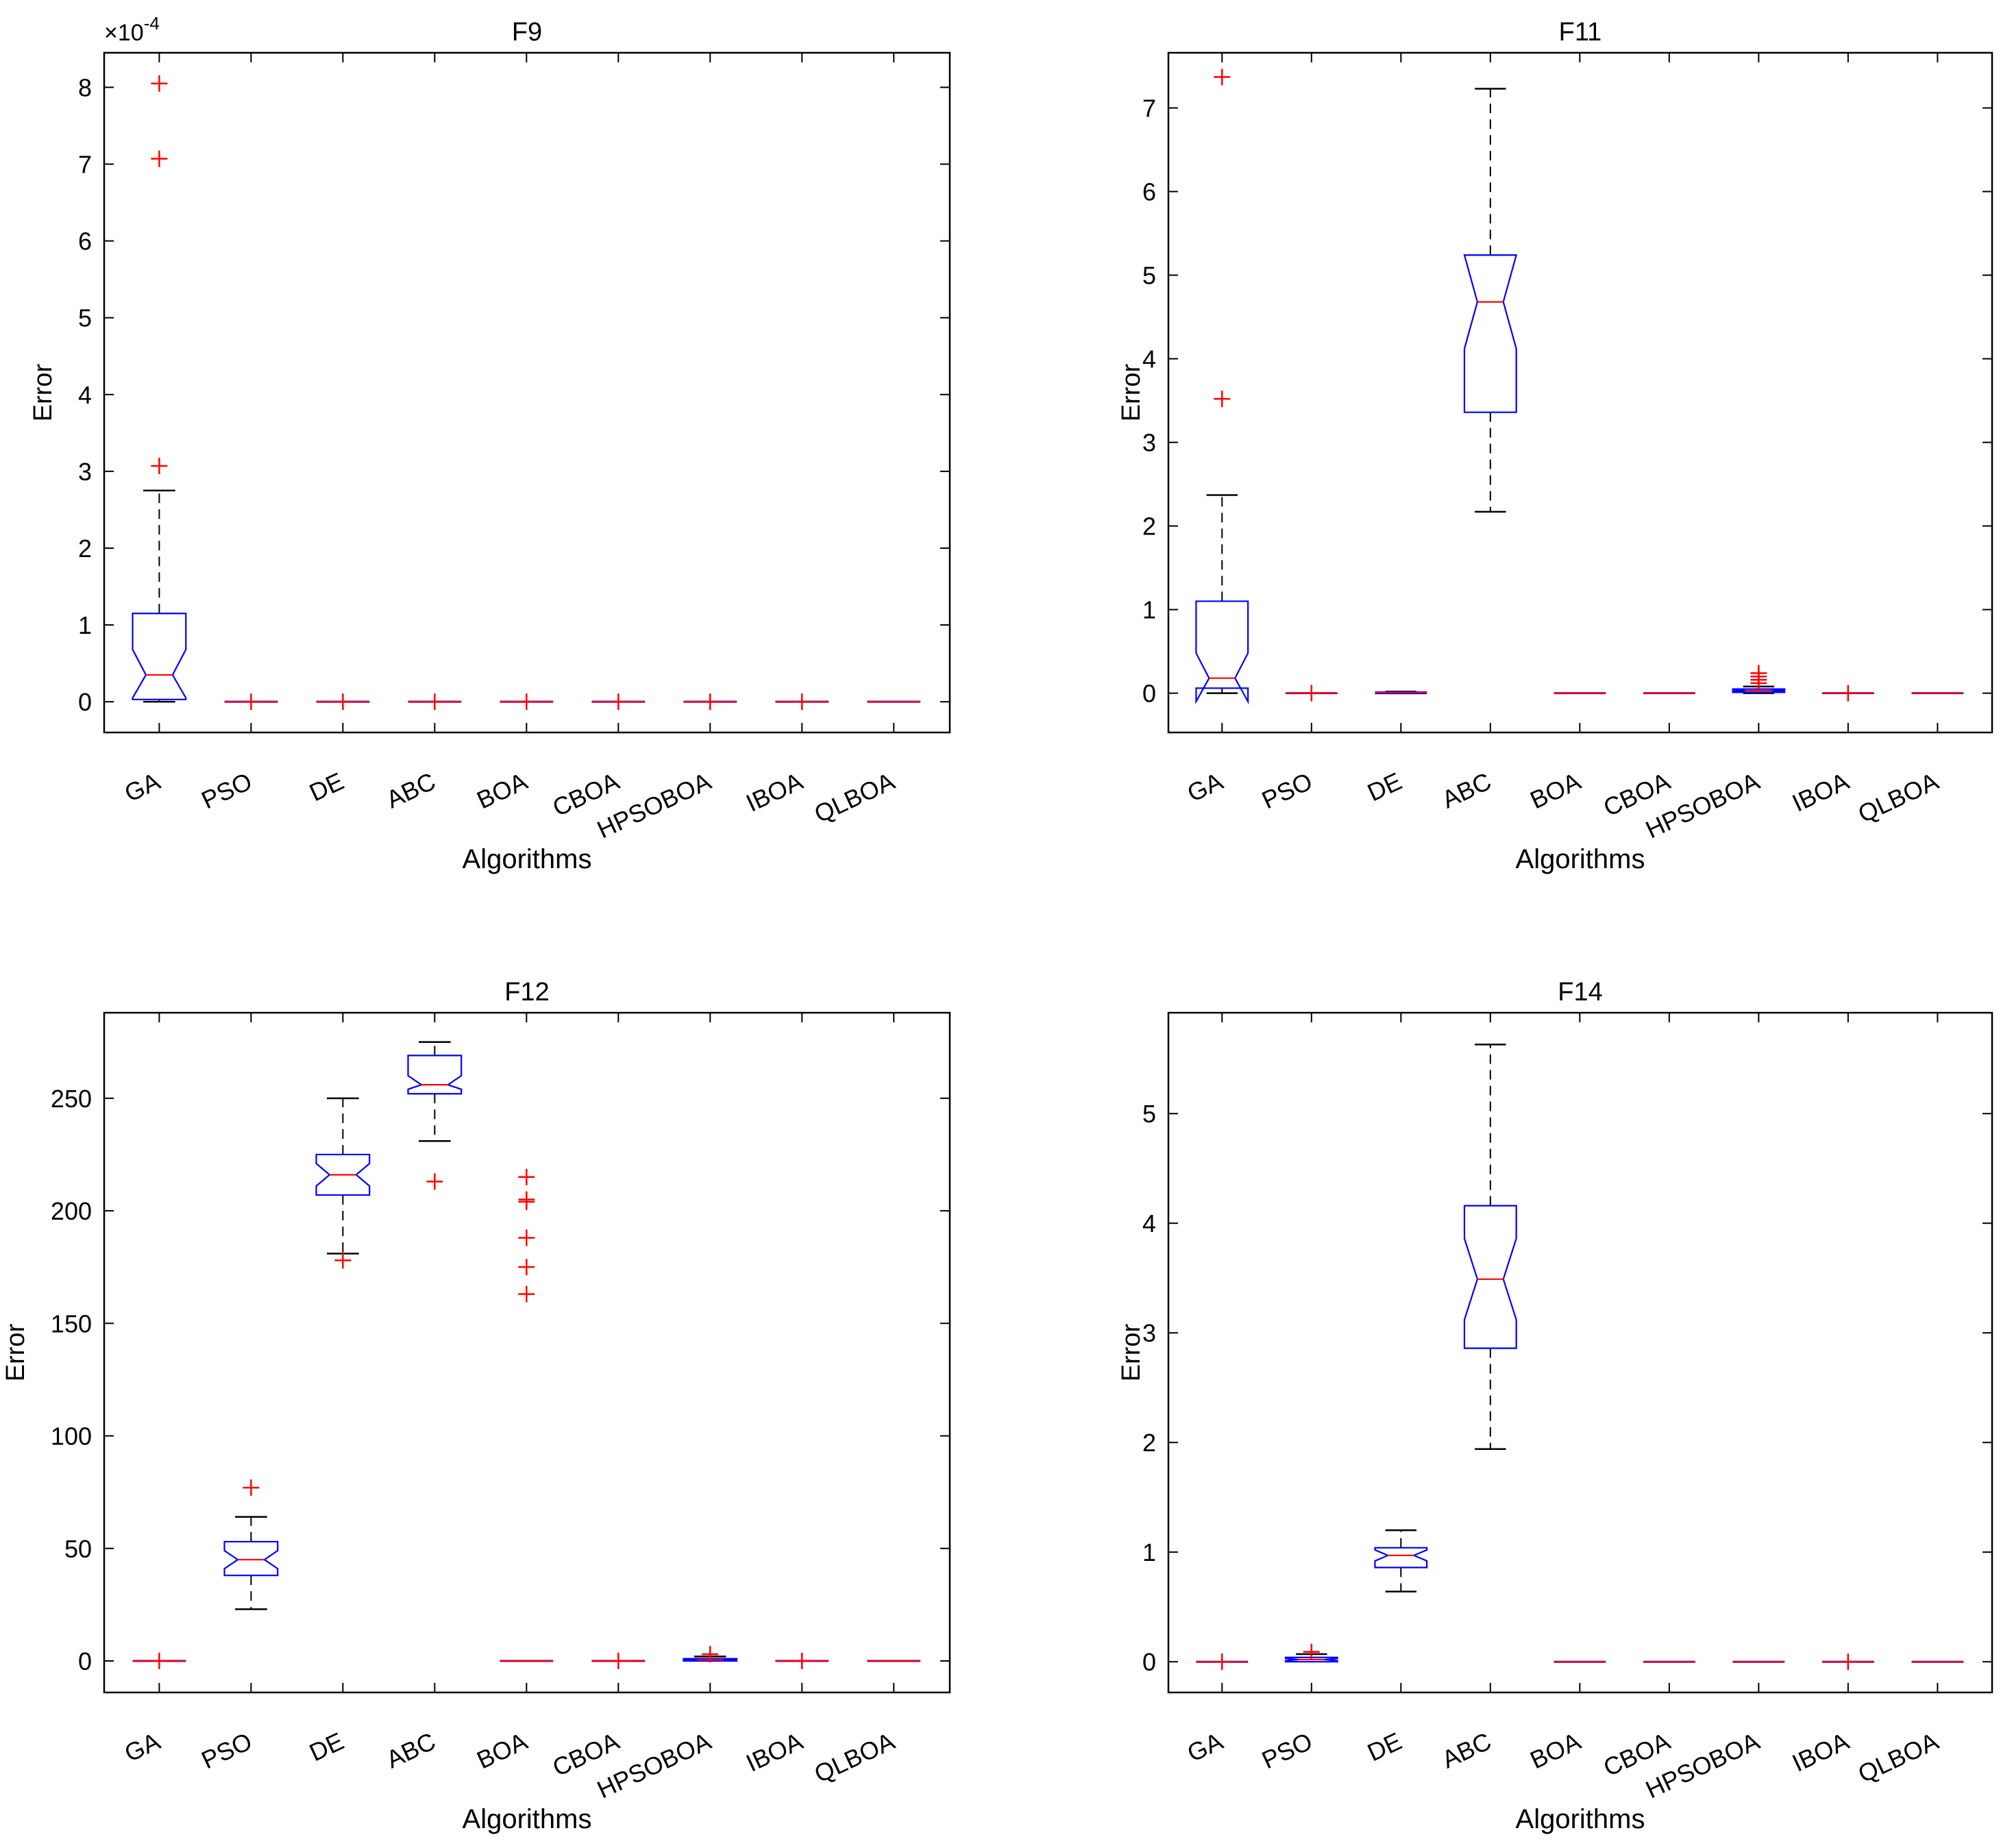  I want to click on y-tick-label: 100, so click(71, 1436).